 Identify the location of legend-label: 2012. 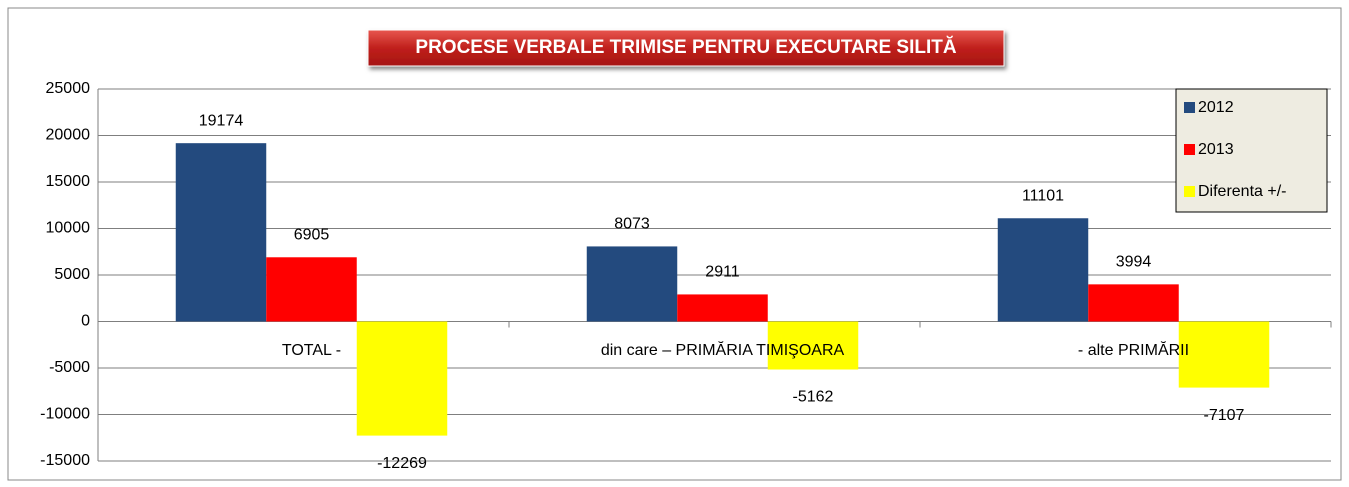
(1216, 107).